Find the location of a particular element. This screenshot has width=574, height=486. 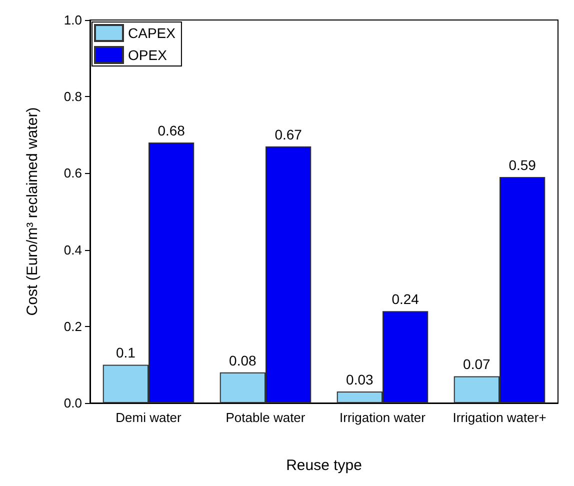

y-tick-label: 1.0 is located at coordinates (73, 20).